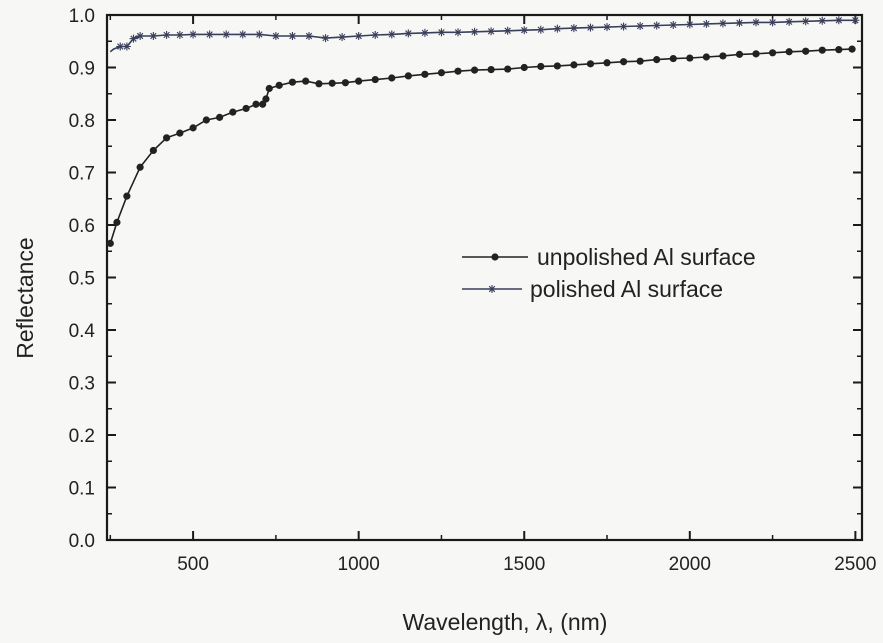 The image size is (883, 643). What do you see at coordinates (82, 279) in the screenshot?
I see `y-tick-label: 0.5` at bounding box center [82, 279].